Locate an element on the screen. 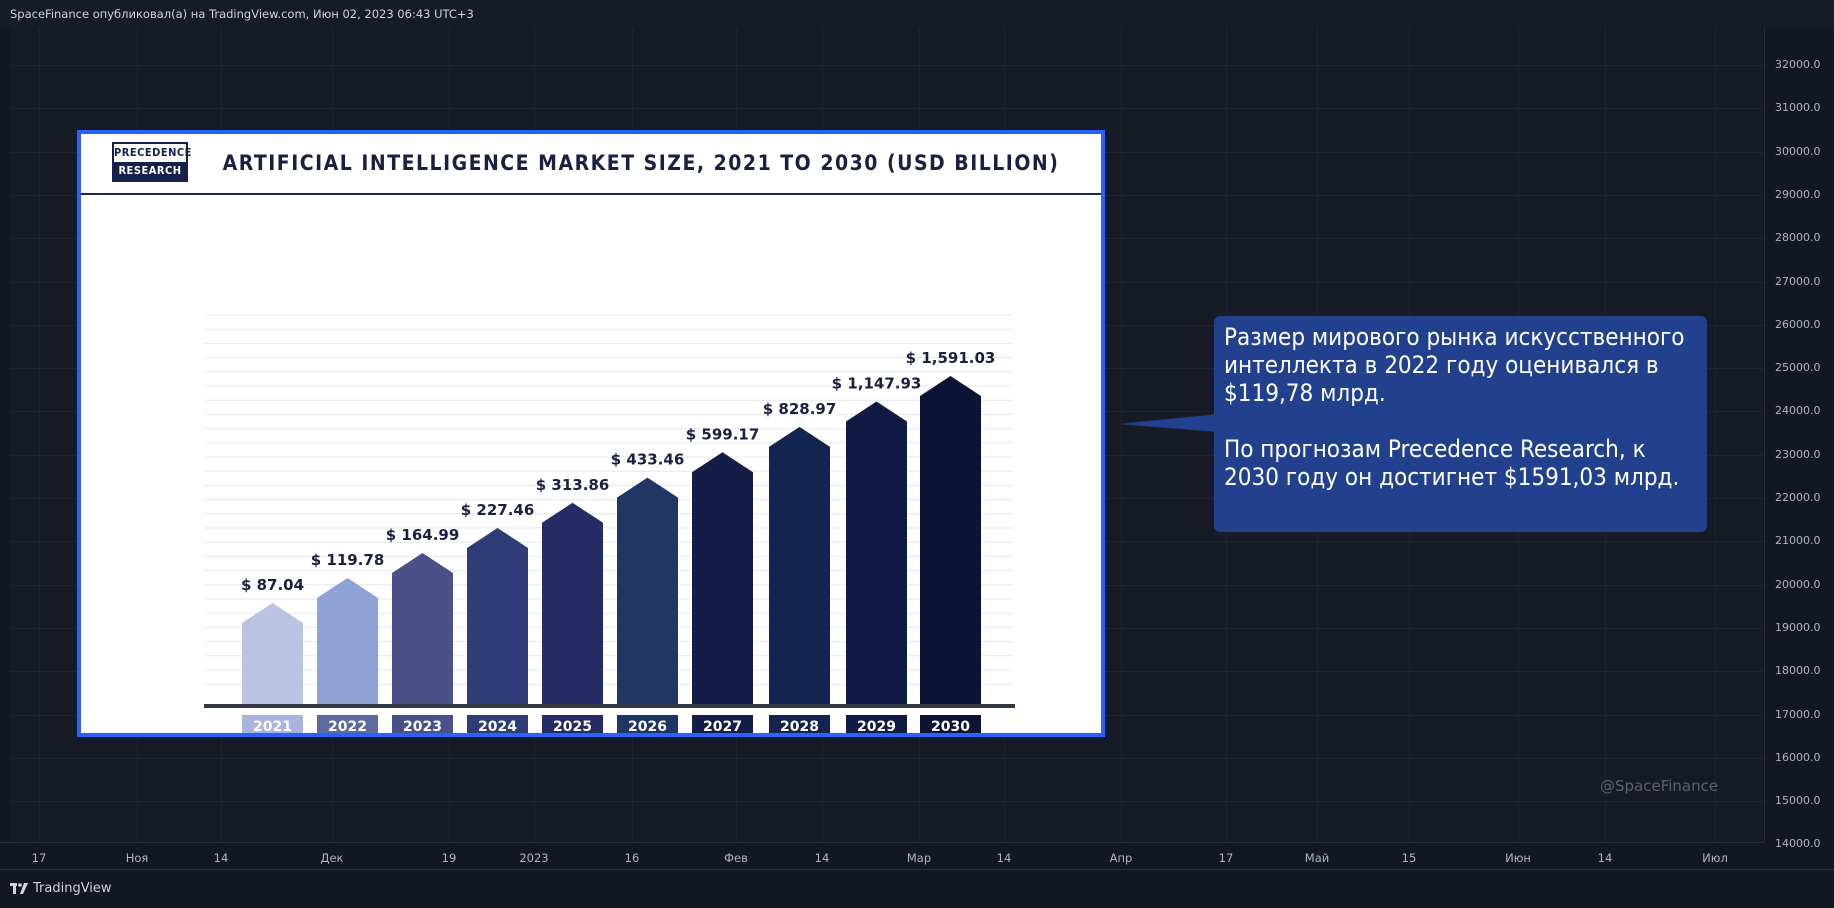  author-watermark: @SpaceFinance is located at coordinates (1659, 786).